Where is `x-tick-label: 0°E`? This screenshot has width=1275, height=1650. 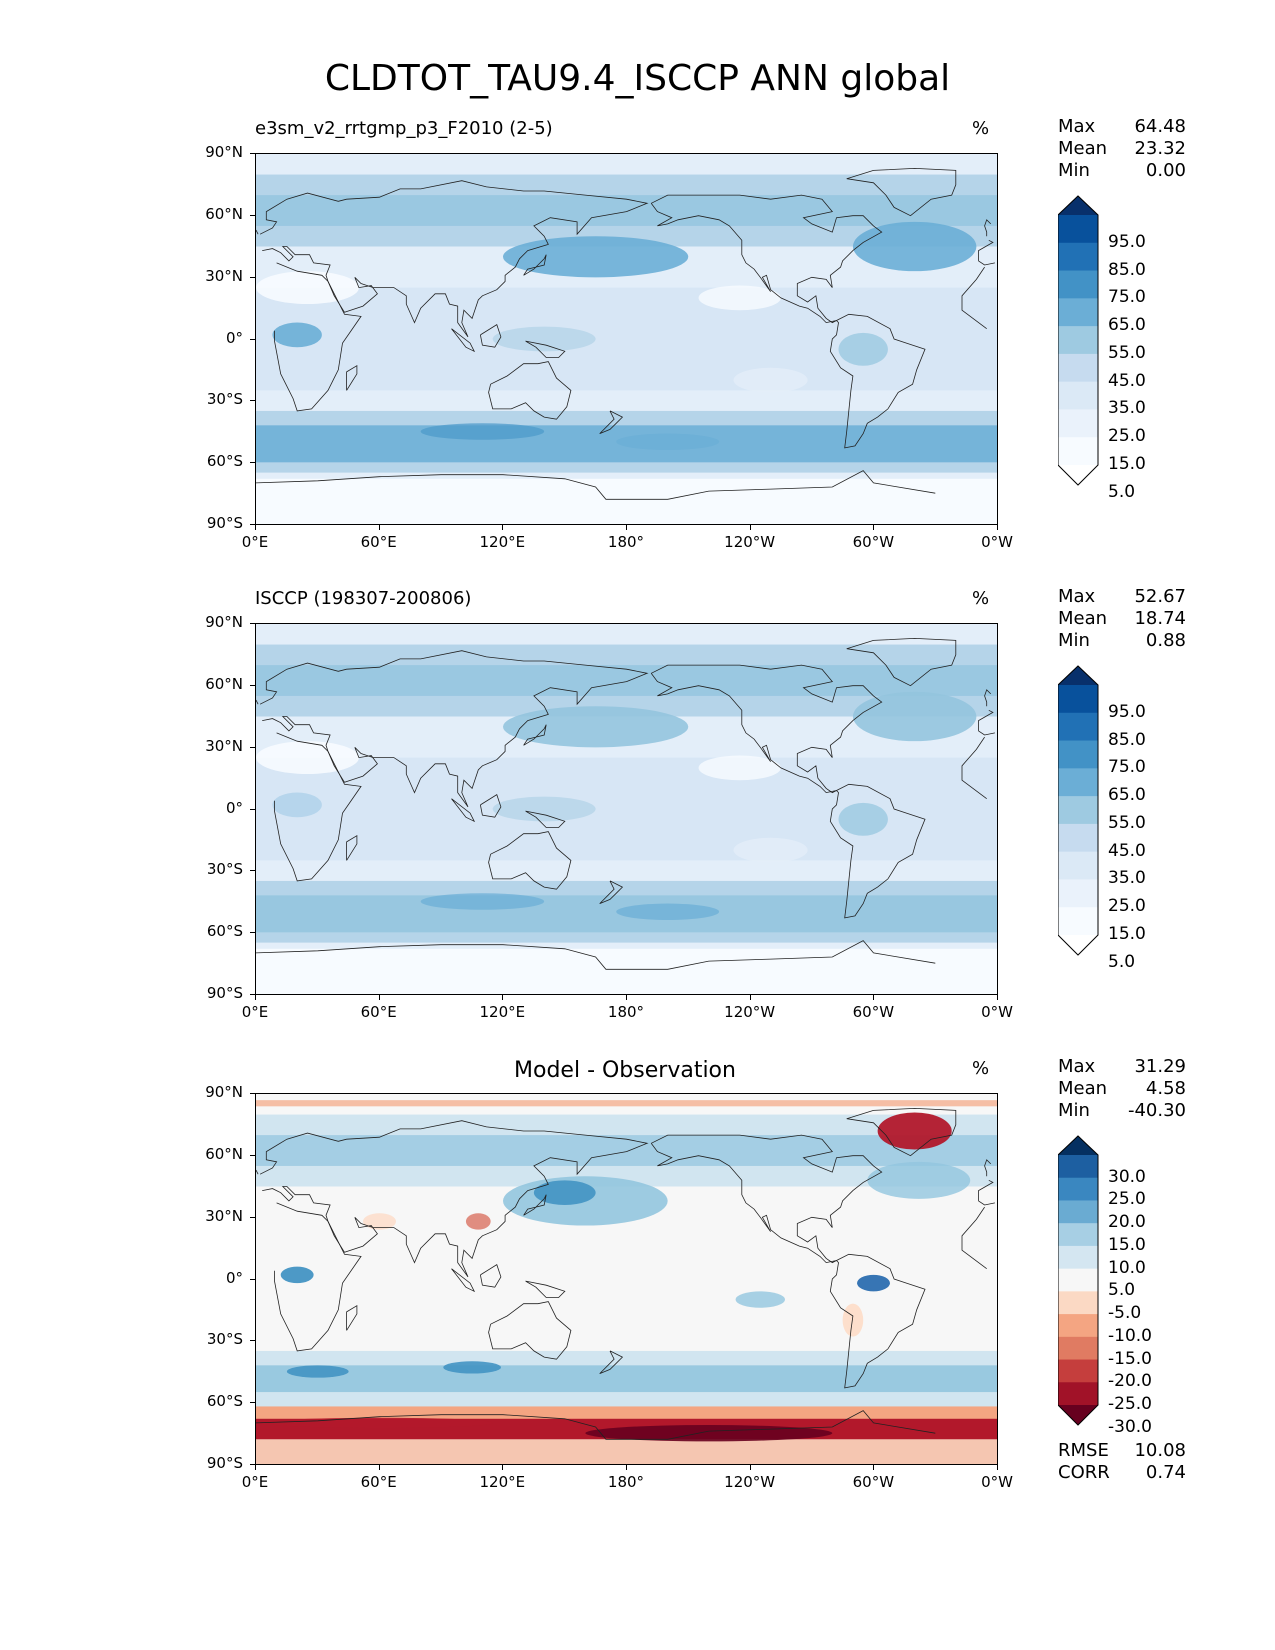 x-tick-label: 0°E is located at coordinates (255, 1482).